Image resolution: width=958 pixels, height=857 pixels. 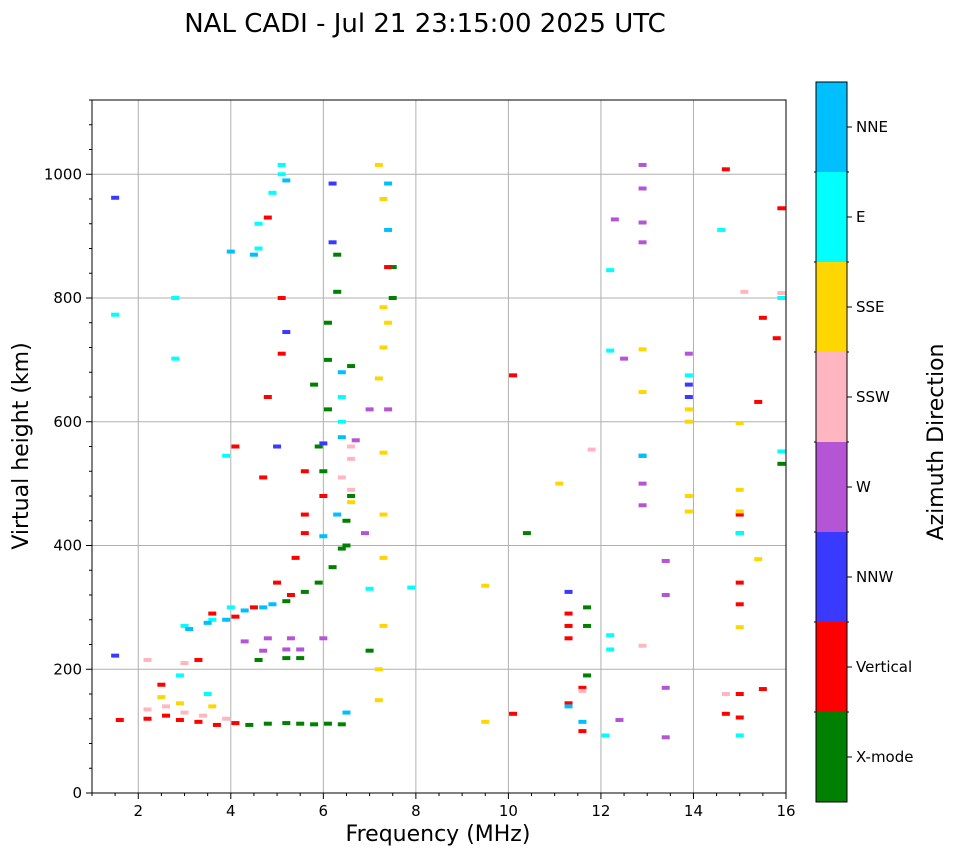 I want to click on colorbar-frame, so click(x=831, y=442).